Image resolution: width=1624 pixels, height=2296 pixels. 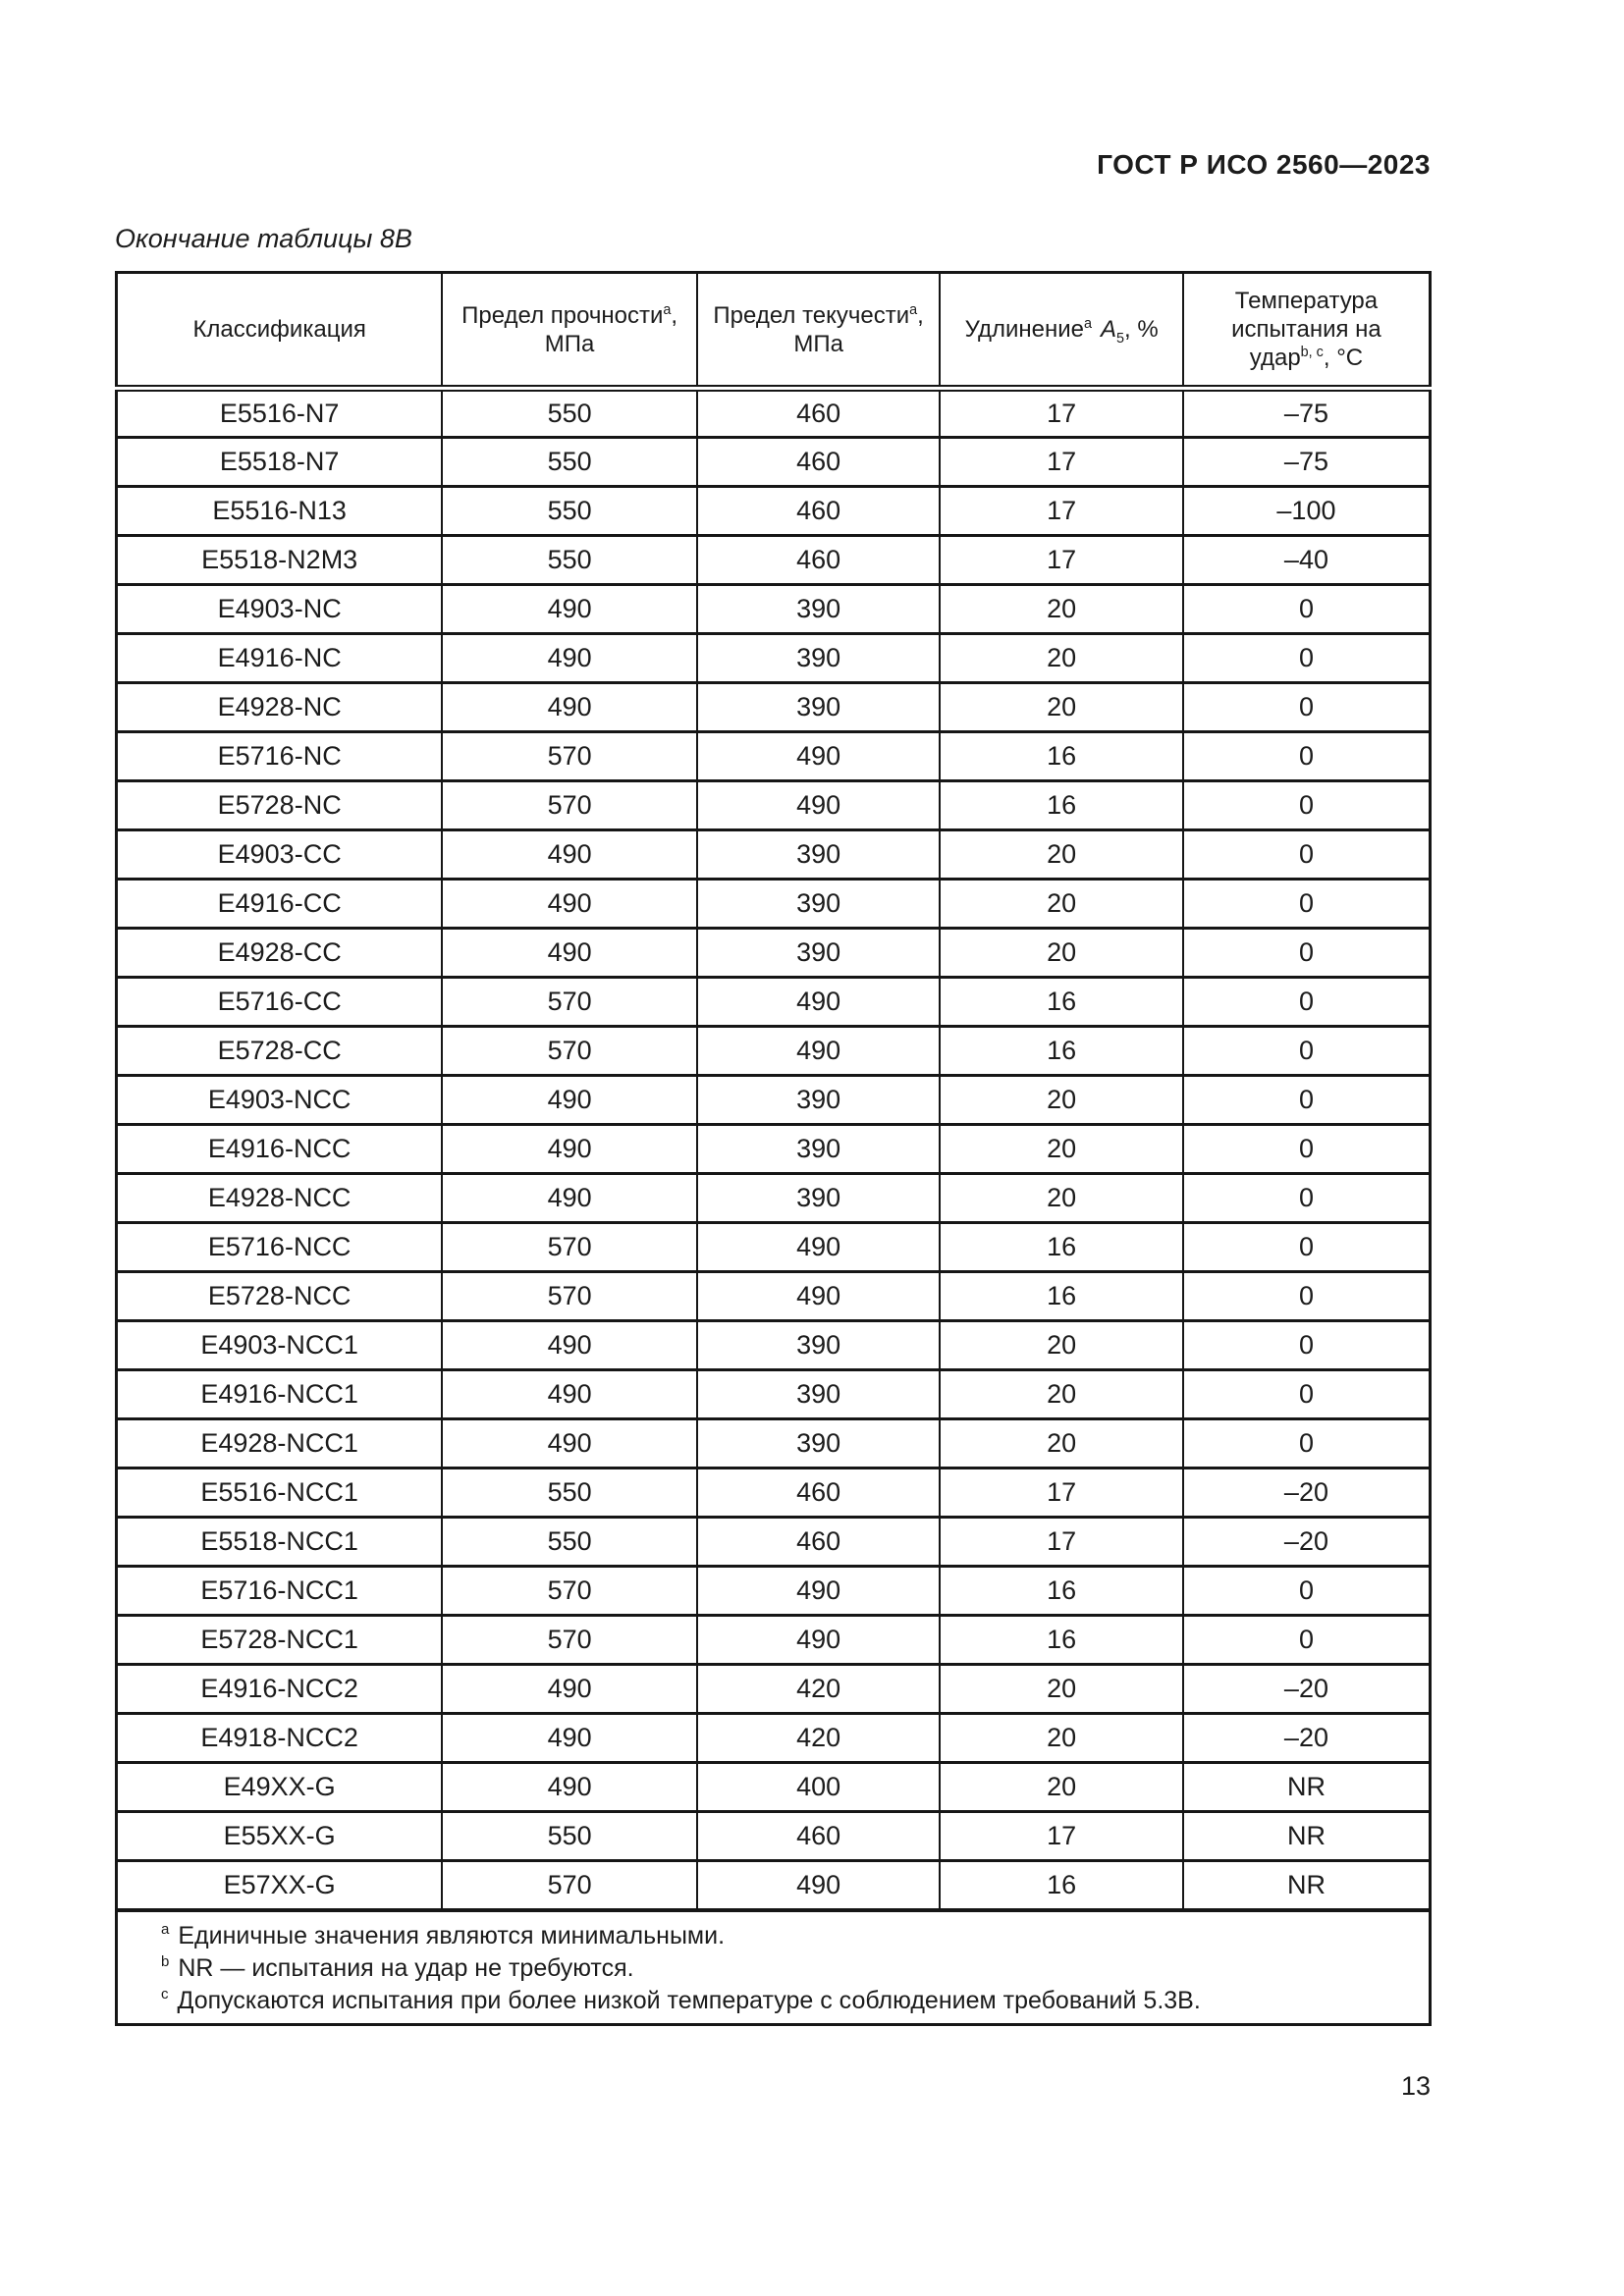 I want to click on table-row: E5716-CC 570 490 16 0, so click(x=773, y=1002).